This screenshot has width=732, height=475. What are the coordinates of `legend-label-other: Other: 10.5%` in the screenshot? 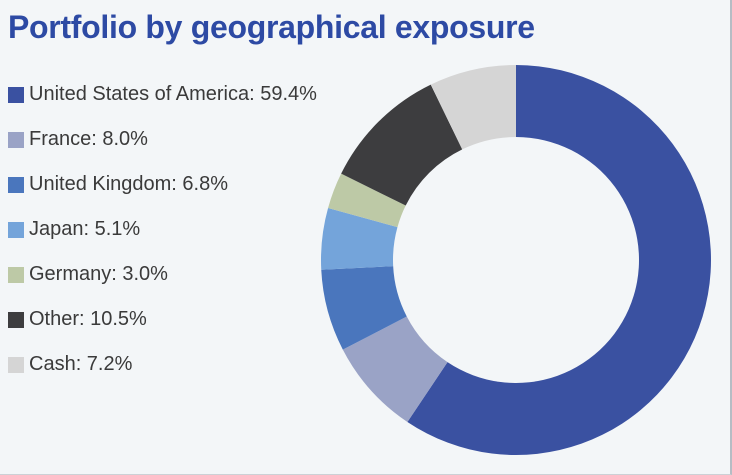 It's located at (88, 319).